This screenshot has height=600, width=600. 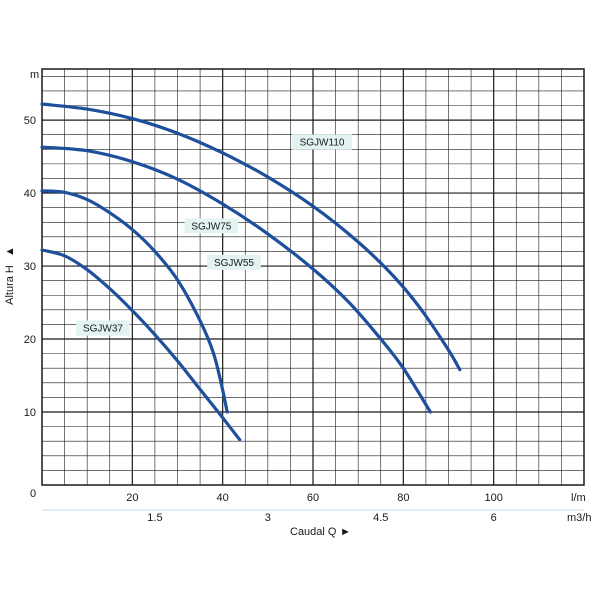 What do you see at coordinates (10, 285) in the screenshot?
I see `y-axis-title: Altura H` at bounding box center [10, 285].